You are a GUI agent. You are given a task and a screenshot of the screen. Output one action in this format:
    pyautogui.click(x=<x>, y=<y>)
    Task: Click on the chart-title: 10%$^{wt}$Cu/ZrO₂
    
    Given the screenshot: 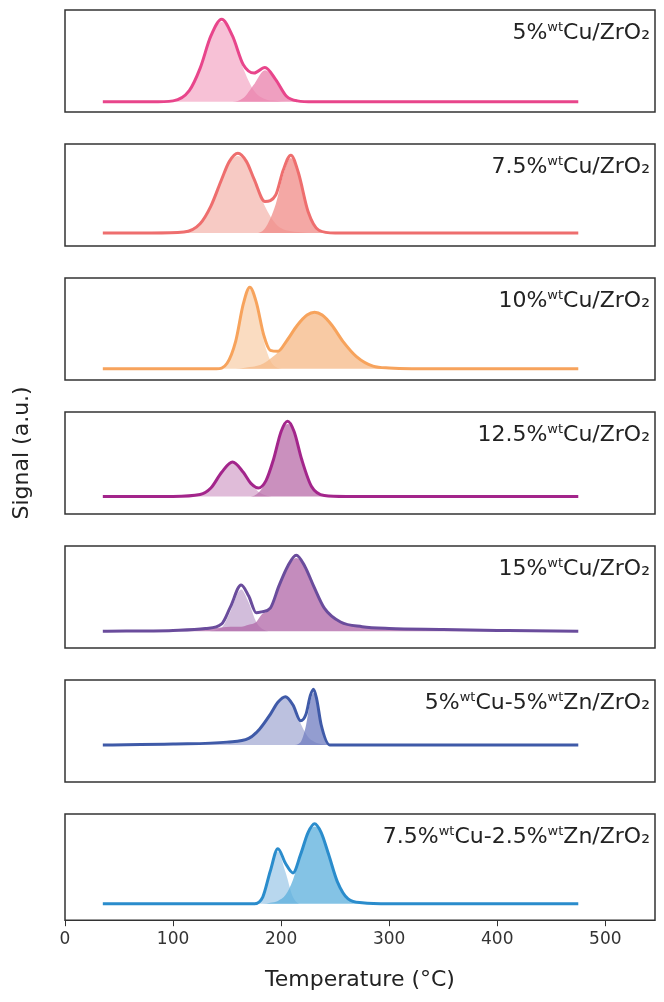 What is the action you would take?
    pyautogui.click(x=574, y=300)
    